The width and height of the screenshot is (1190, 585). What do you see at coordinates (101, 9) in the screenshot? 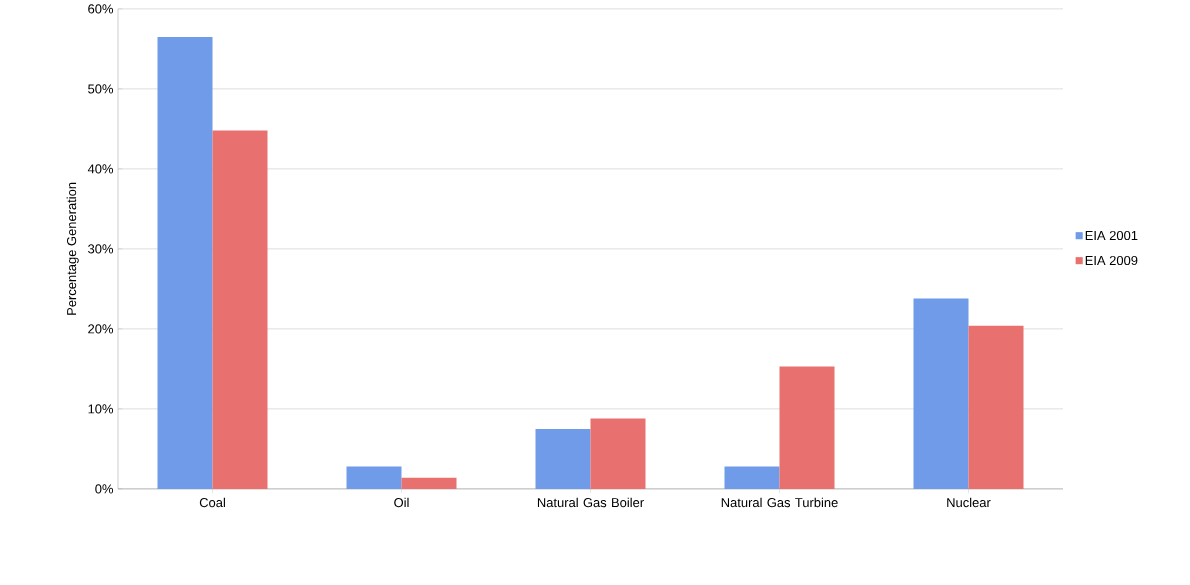
I see `y-tick-label: 60%` at bounding box center [101, 9].